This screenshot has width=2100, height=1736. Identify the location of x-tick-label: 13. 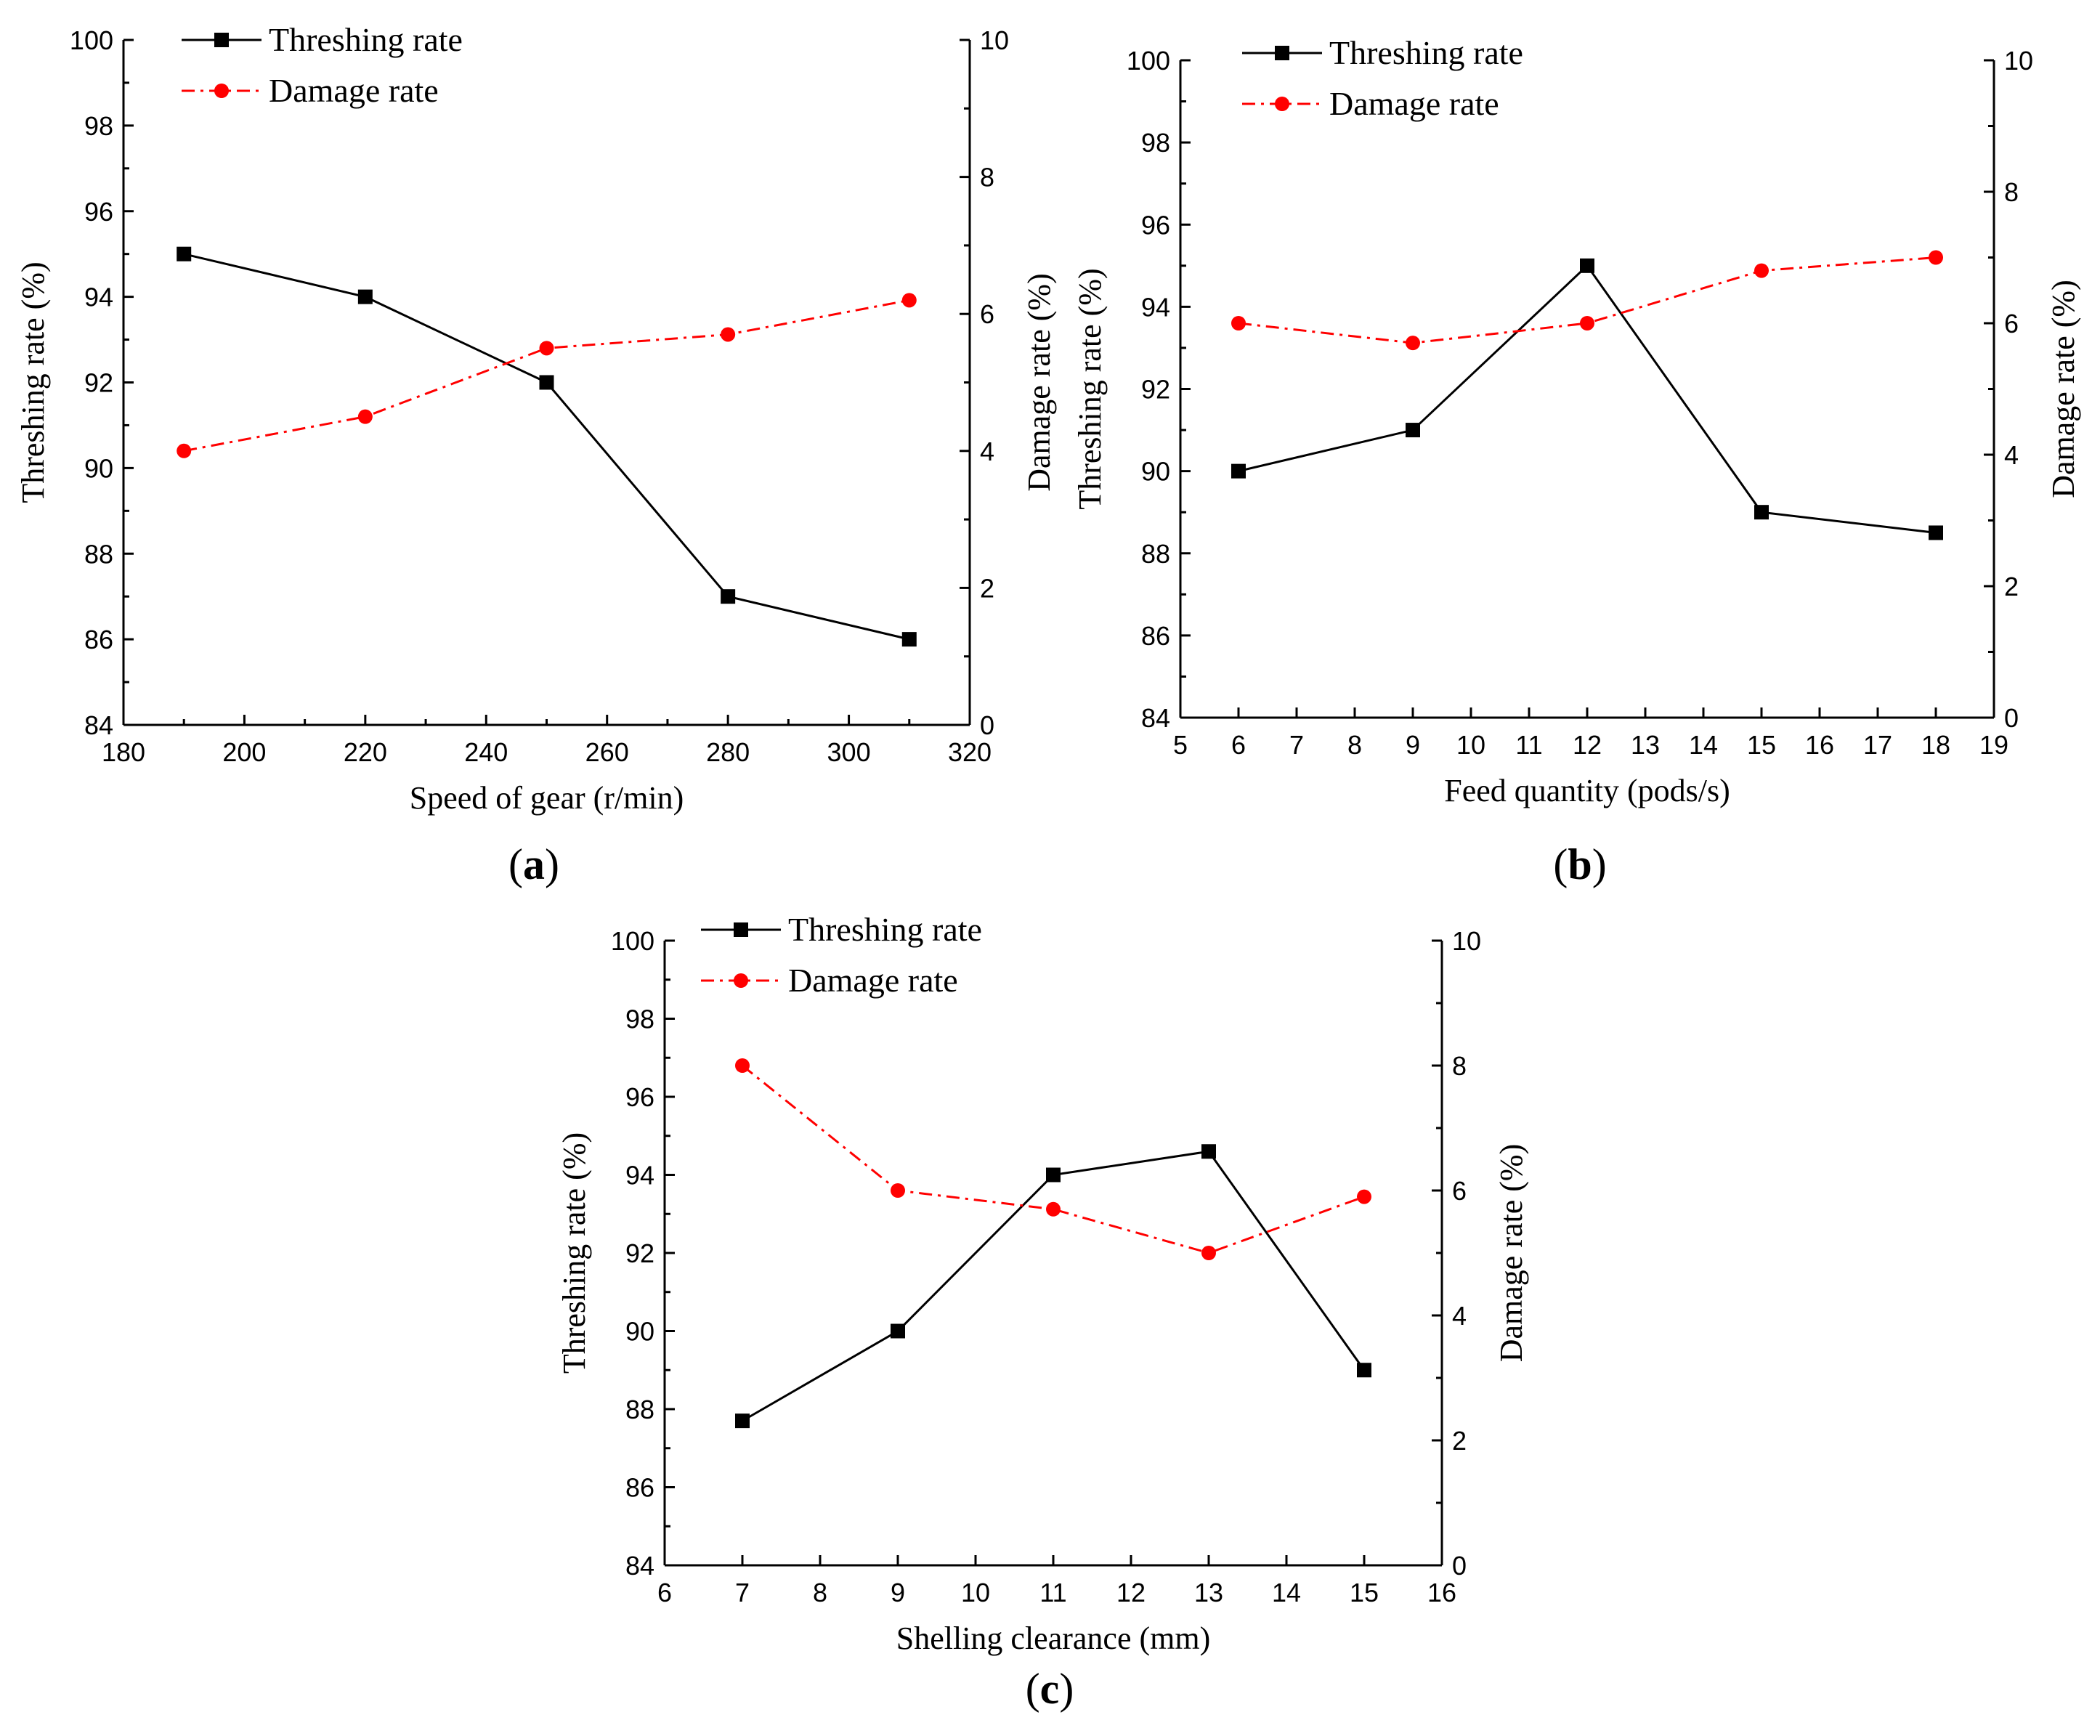
(1209, 1592).